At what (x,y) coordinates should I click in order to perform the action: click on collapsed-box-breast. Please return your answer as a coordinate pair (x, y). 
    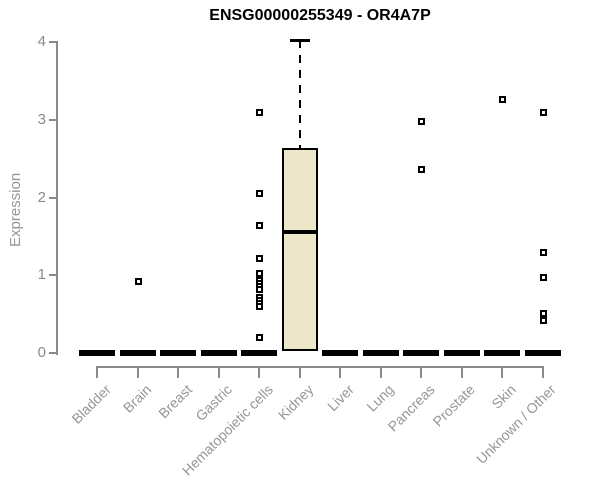
    Looking at the image, I should click on (178, 353).